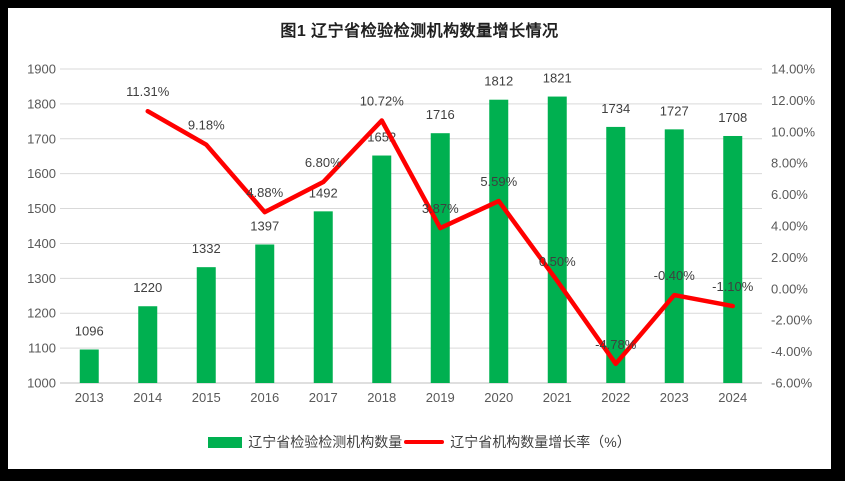  I want to click on left-axis-tick: 1700, so click(41, 138).